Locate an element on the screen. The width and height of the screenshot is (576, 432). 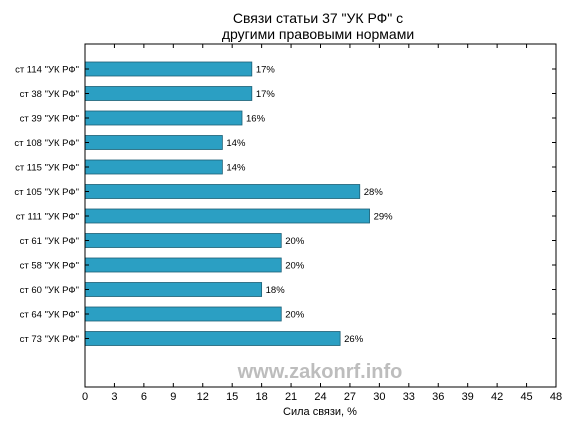
category-label: ст 73 "УК РФ" is located at coordinates (49, 339).